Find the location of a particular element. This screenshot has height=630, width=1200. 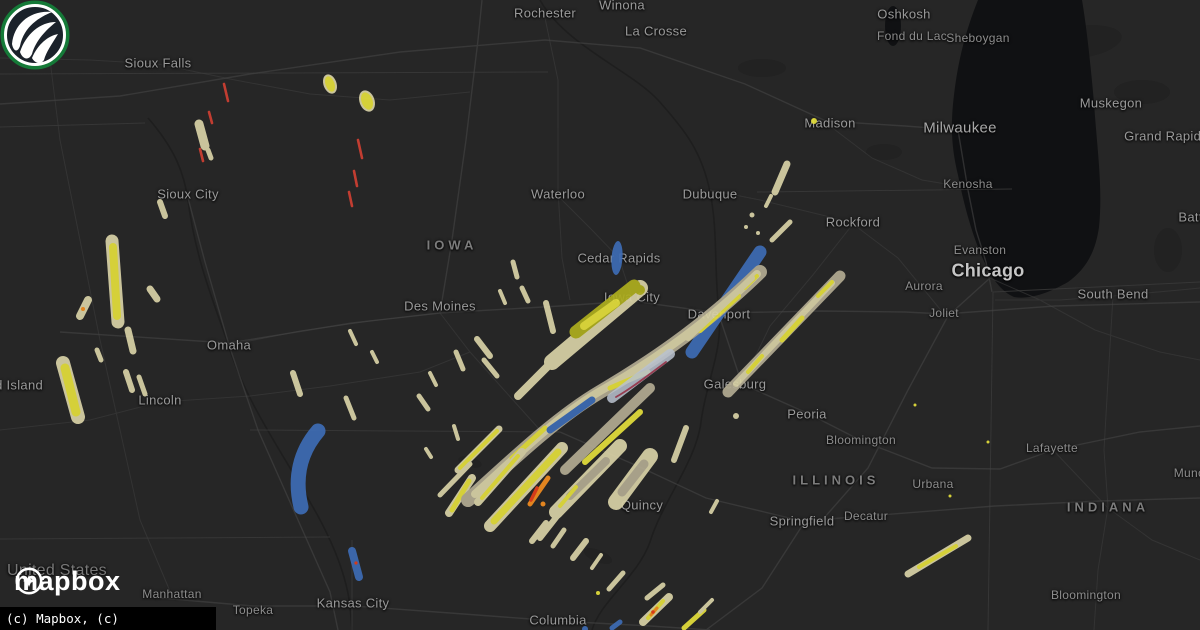

swath-group-band-mid is located at coordinates (607, 429).